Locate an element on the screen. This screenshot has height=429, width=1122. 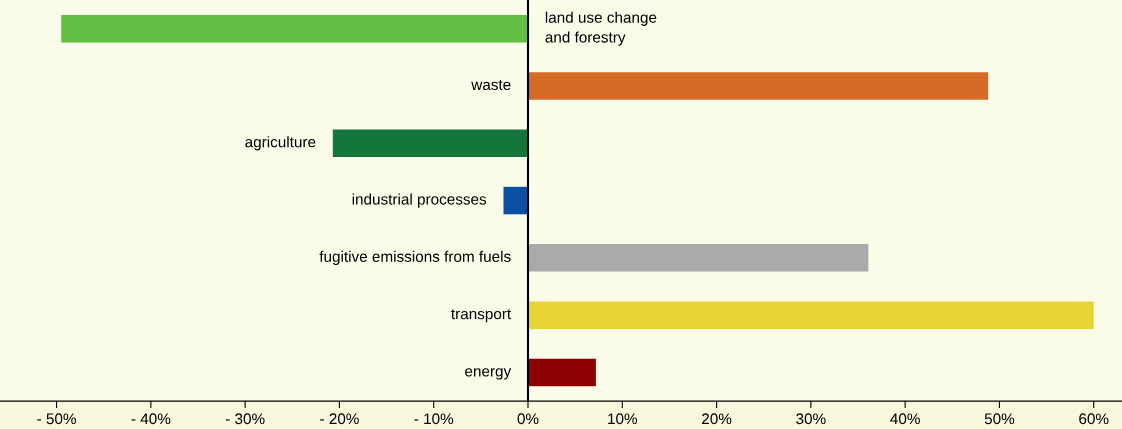
x-tick-label: 40% is located at coordinates (905, 419).